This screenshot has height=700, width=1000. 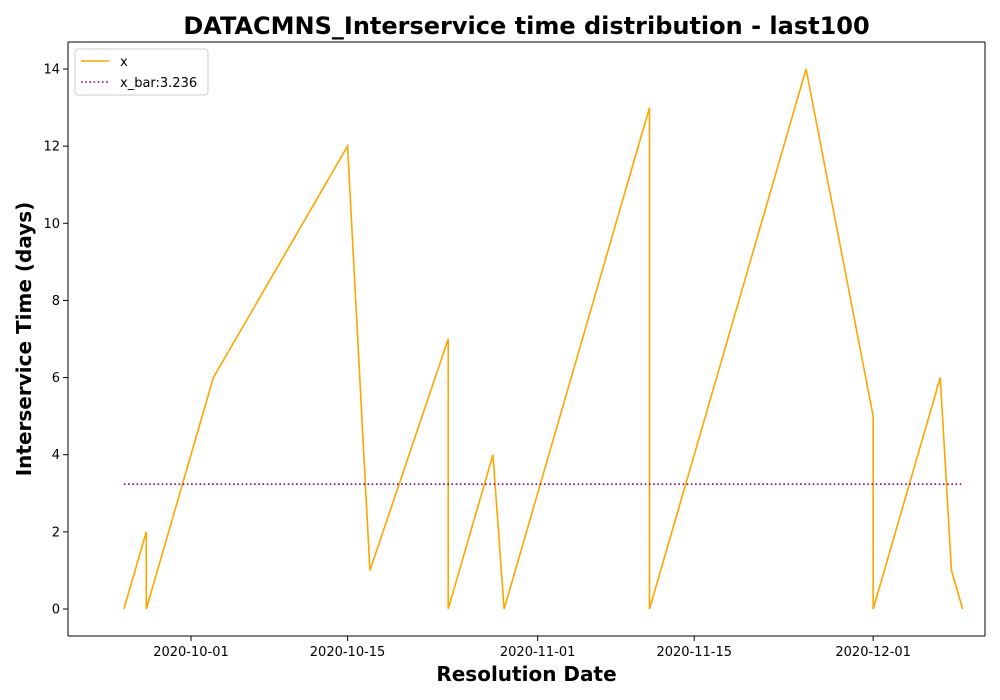 What do you see at coordinates (51, 147) in the screenshot?
I see `y-tick-label: 12` at bounding box center [51, 147].